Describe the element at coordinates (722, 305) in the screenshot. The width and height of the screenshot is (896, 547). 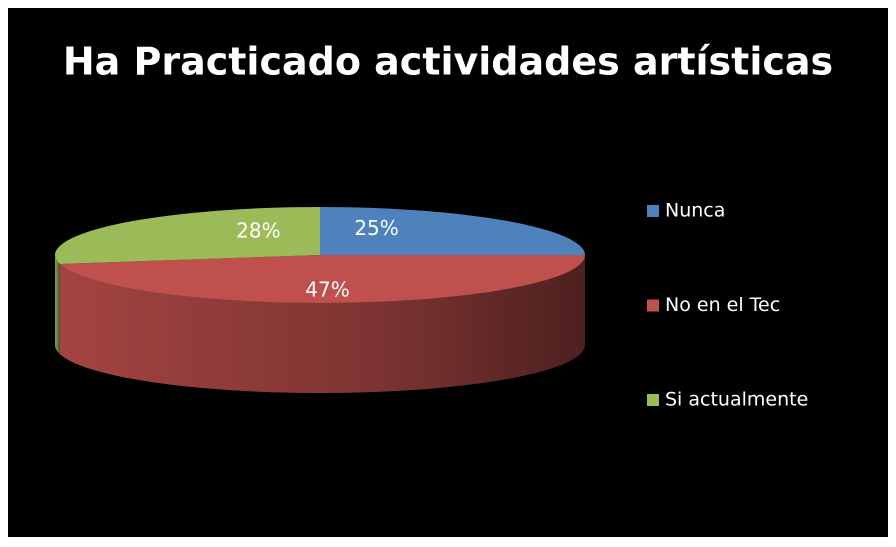
I see `legend-label: No en el Tec` at that location.